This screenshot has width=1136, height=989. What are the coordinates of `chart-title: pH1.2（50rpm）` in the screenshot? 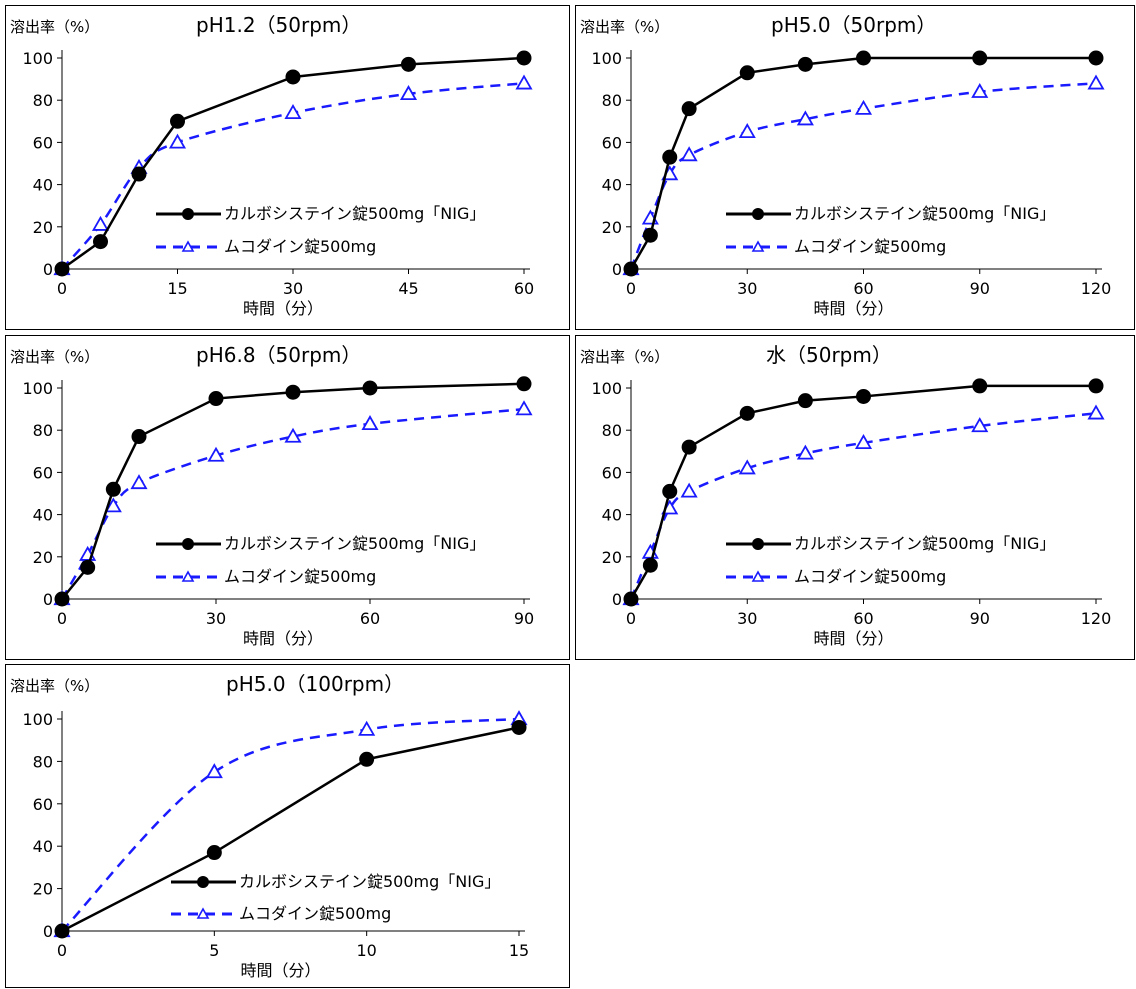 It's located at (278, 25).